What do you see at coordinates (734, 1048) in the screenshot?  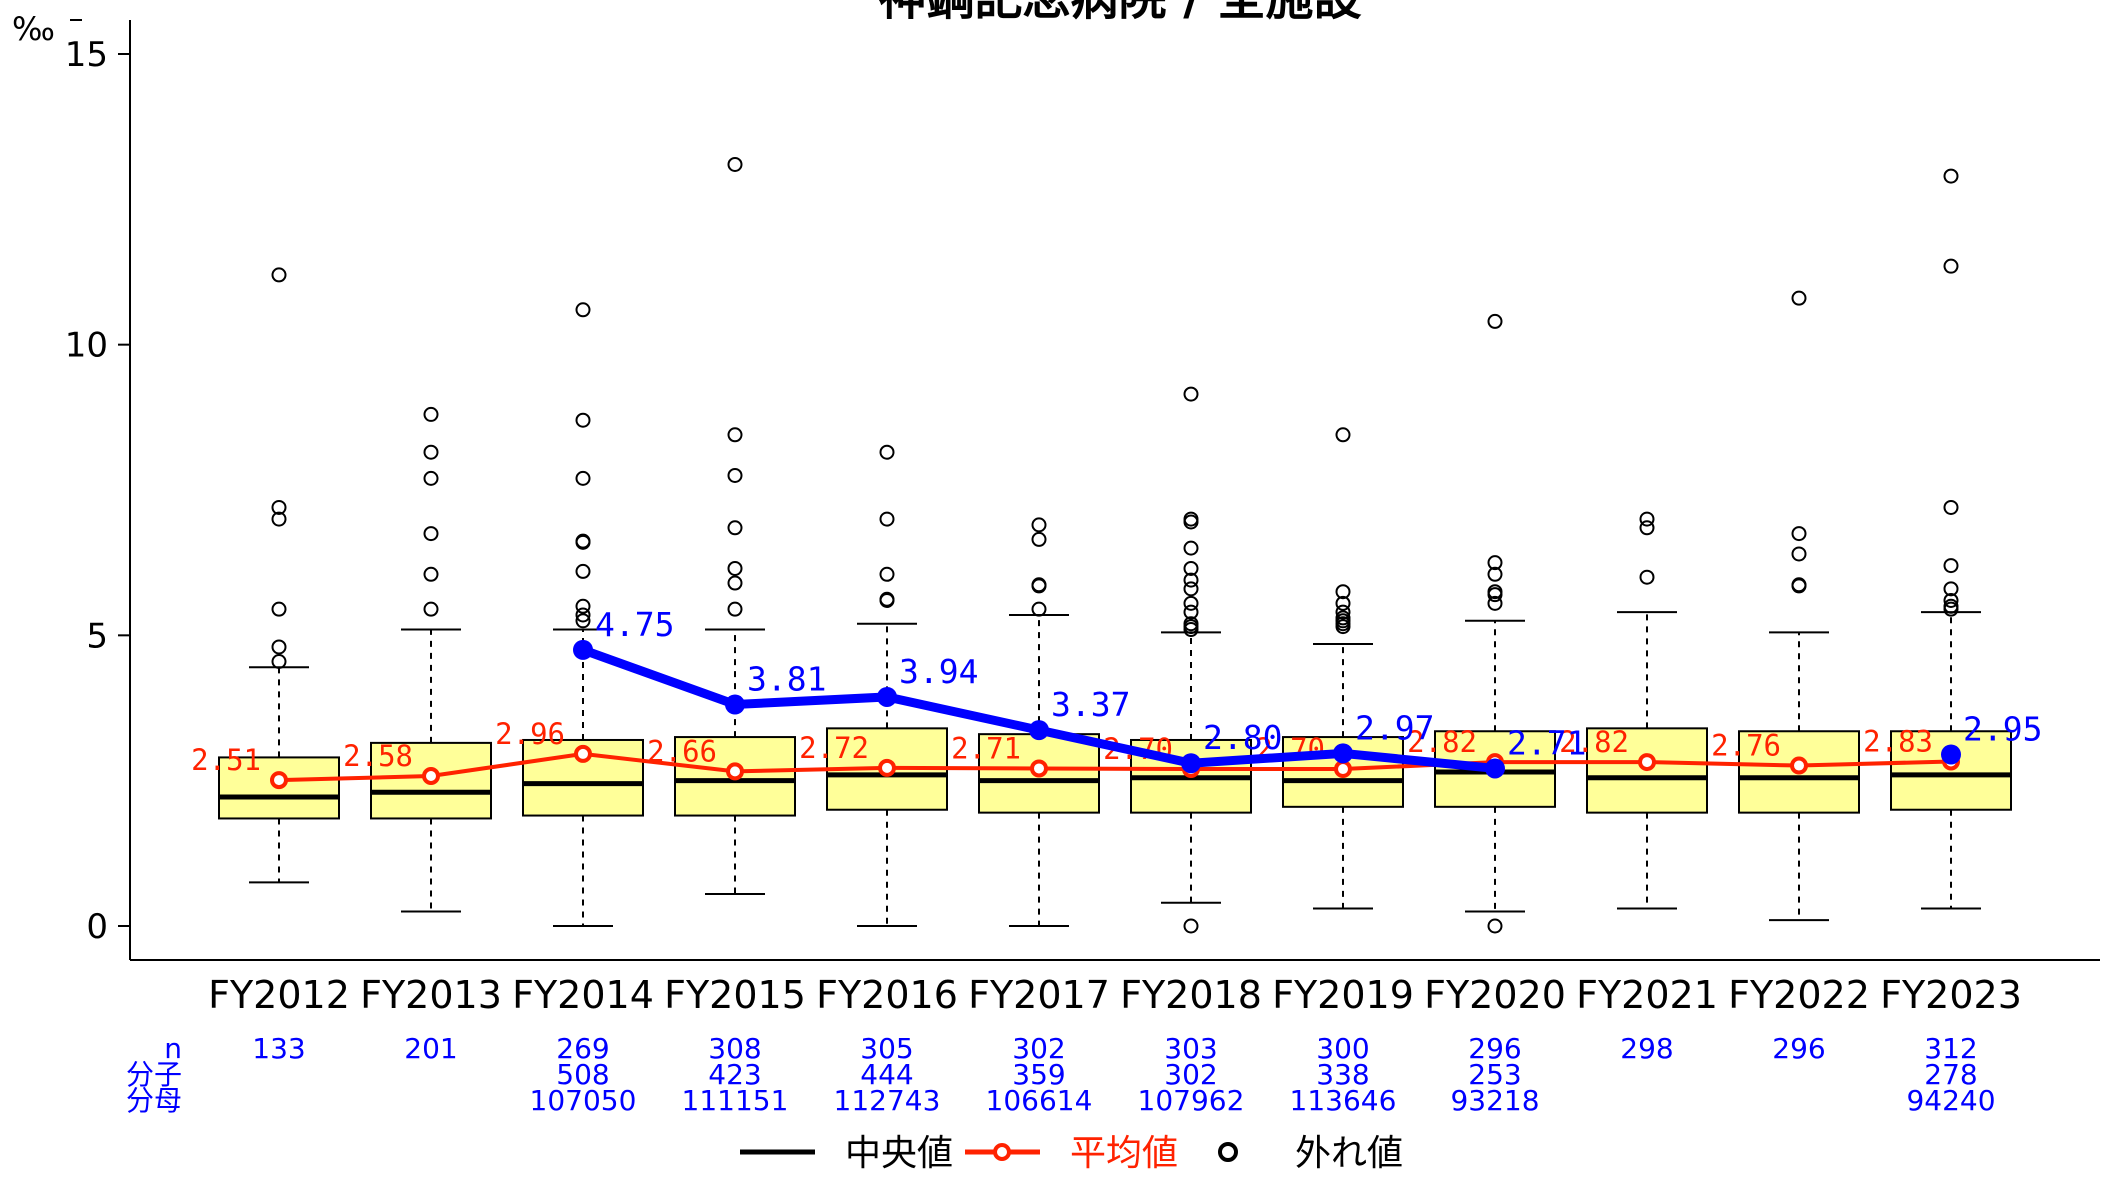 I see `table-cell: 308` at bounding box center [734, 1048].